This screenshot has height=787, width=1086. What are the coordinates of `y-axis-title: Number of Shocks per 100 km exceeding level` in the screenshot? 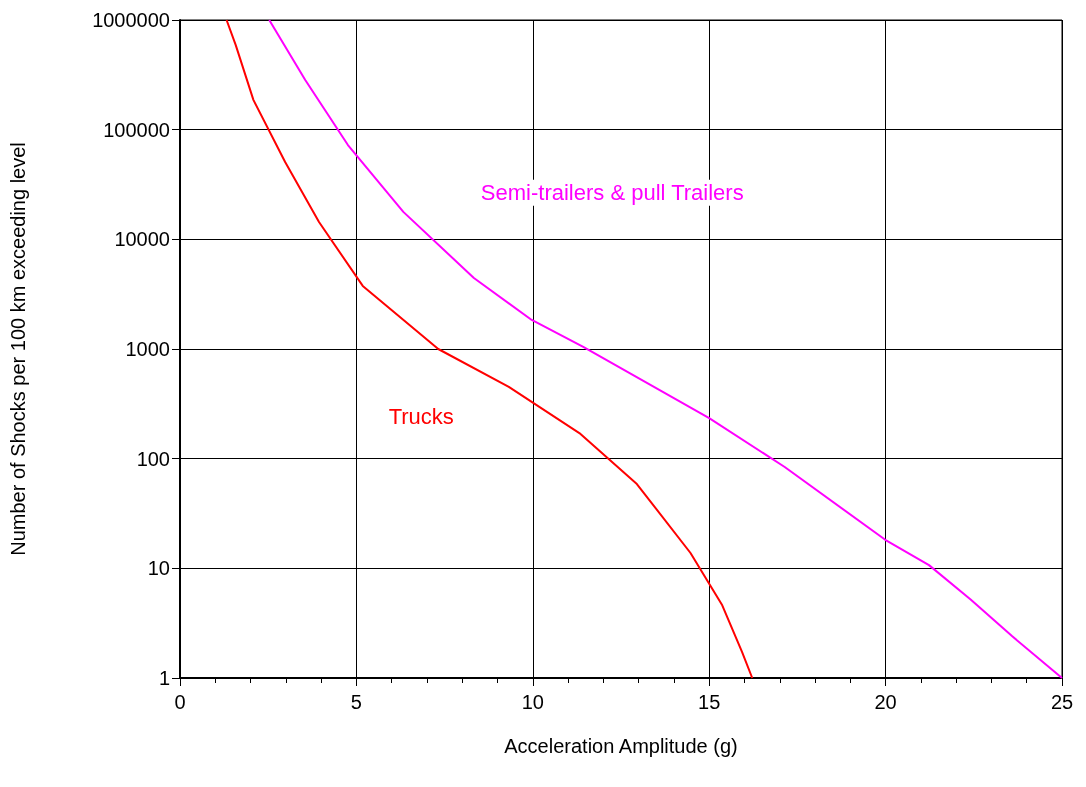 It's located at (18, 349).